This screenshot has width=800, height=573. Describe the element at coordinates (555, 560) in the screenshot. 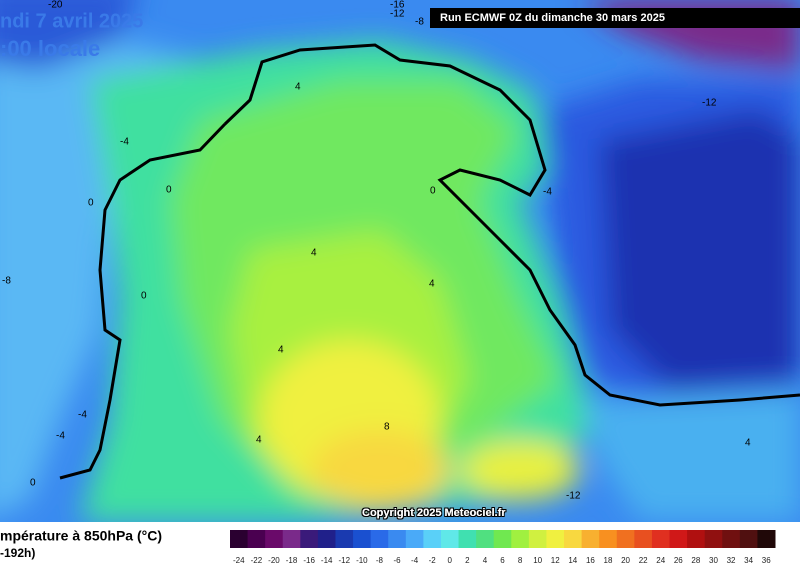

I see `scale-label: 12` at that location.